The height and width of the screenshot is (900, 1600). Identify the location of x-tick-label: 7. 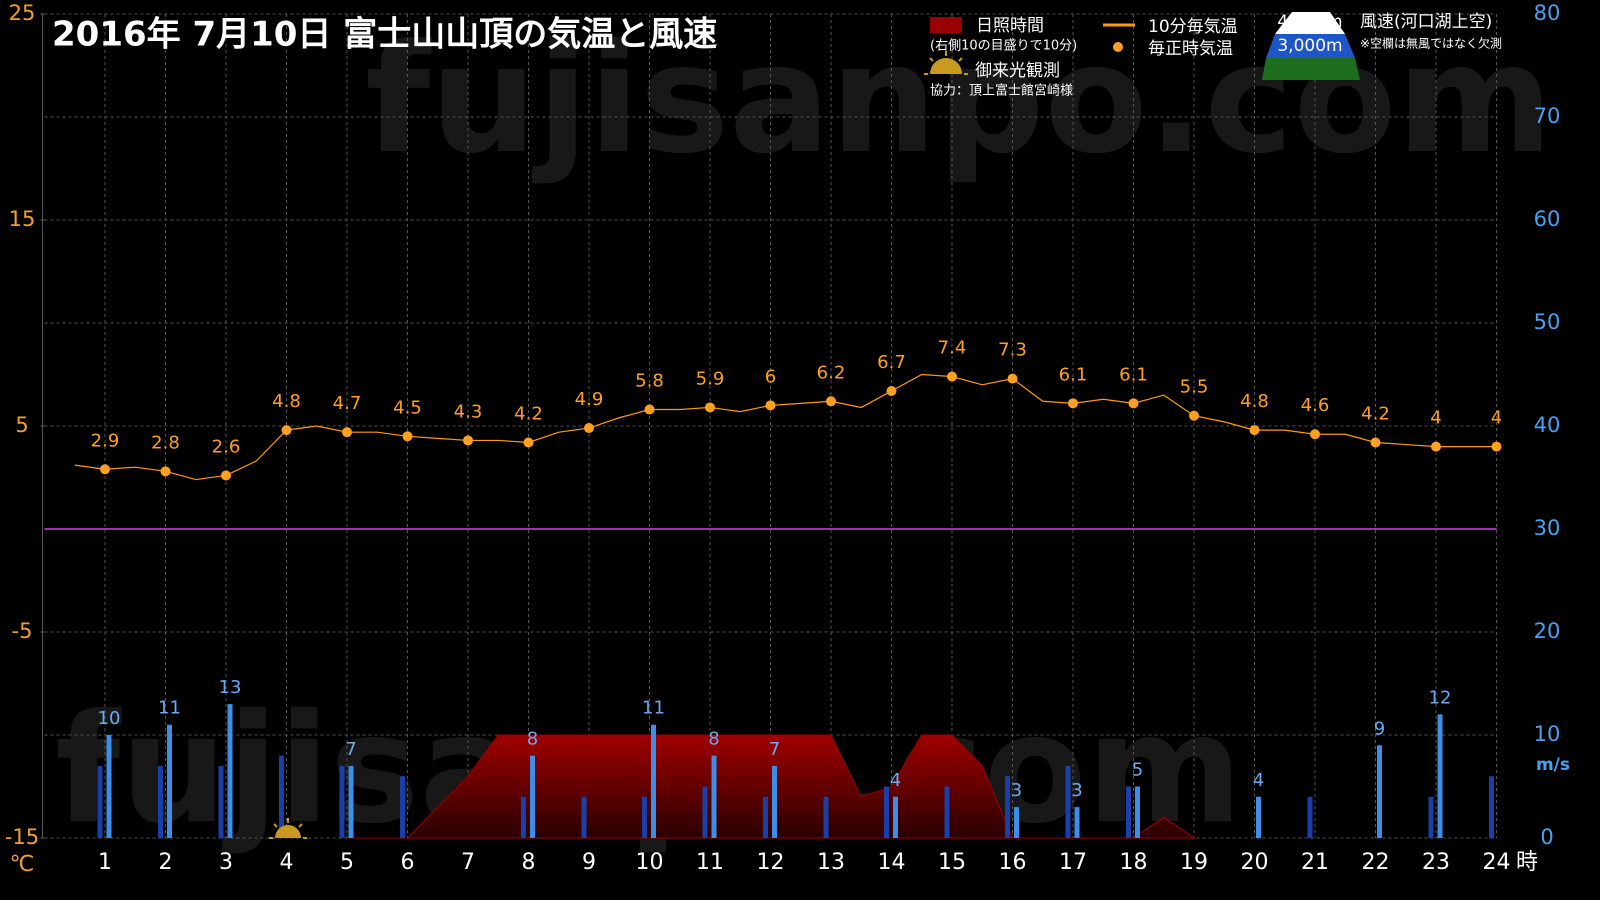
(468, 862).